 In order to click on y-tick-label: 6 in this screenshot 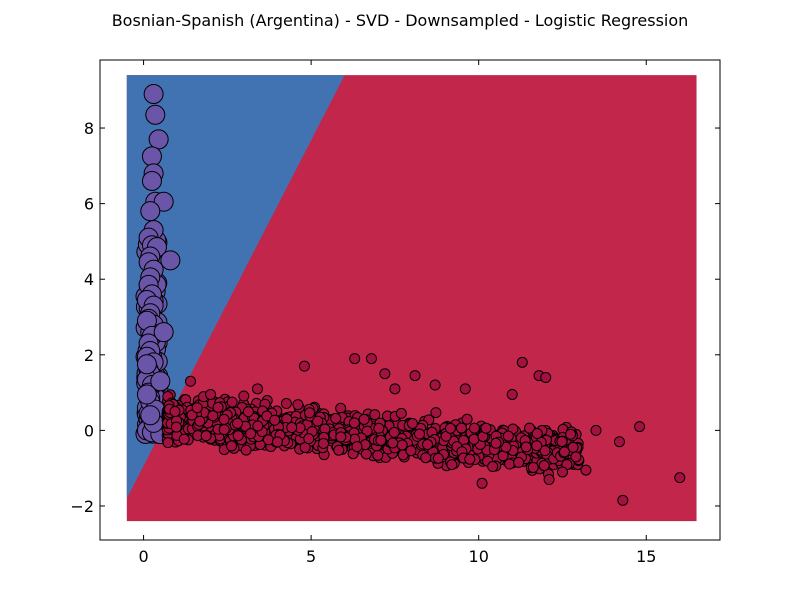, I will do `click(89, 204)`.